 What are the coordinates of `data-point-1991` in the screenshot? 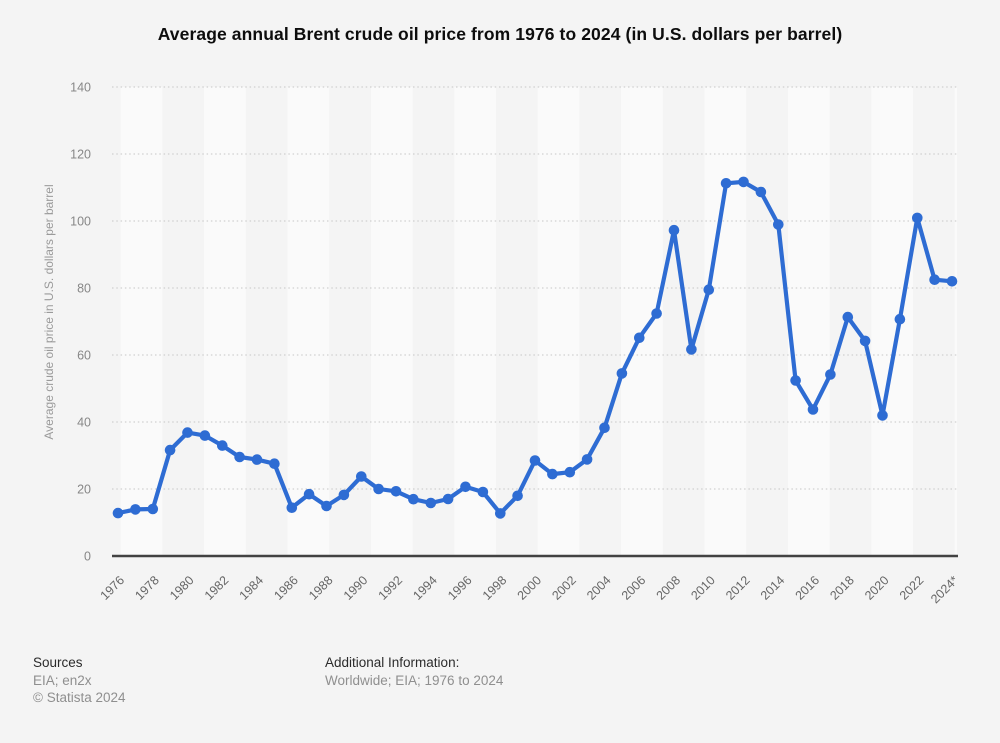 It's located at (378, 489).